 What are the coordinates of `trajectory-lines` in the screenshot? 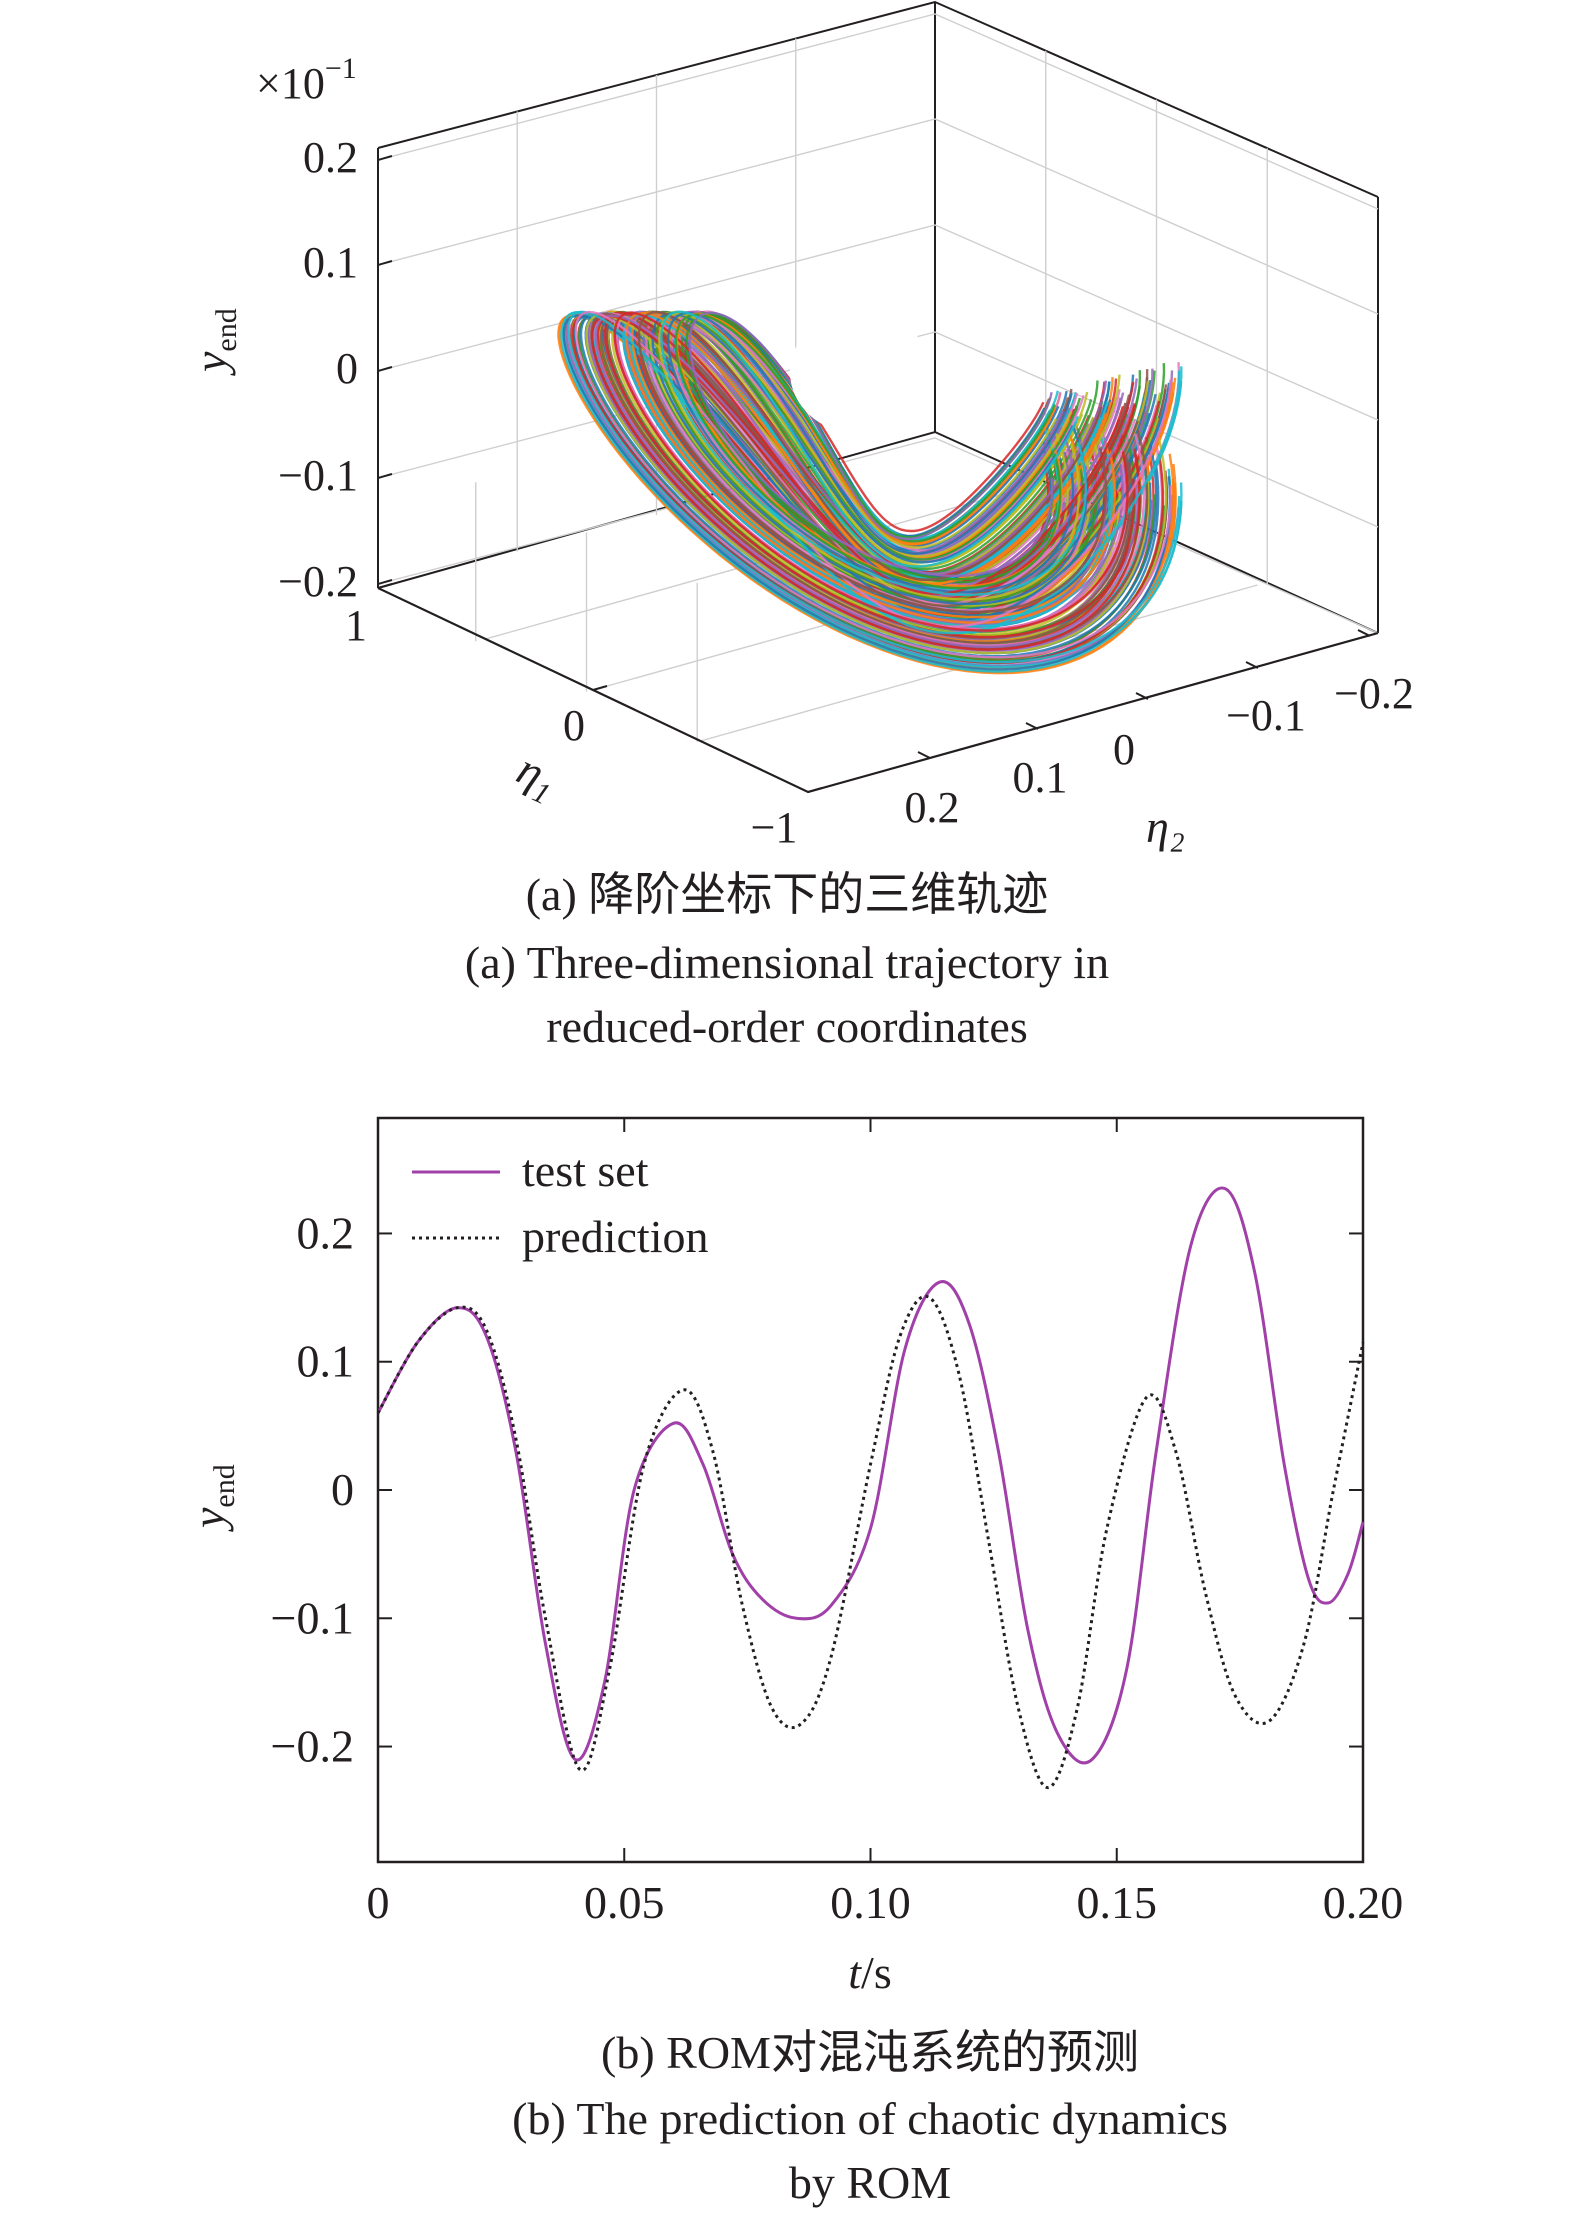 It's located at (870, 492).